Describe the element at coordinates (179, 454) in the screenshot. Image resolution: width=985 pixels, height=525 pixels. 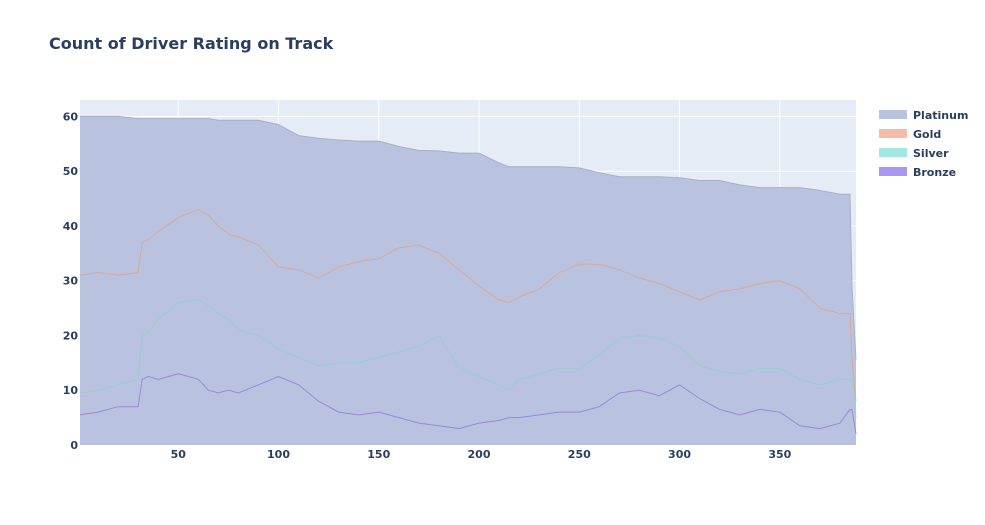
I see `x-tick-label: 50` at that location.